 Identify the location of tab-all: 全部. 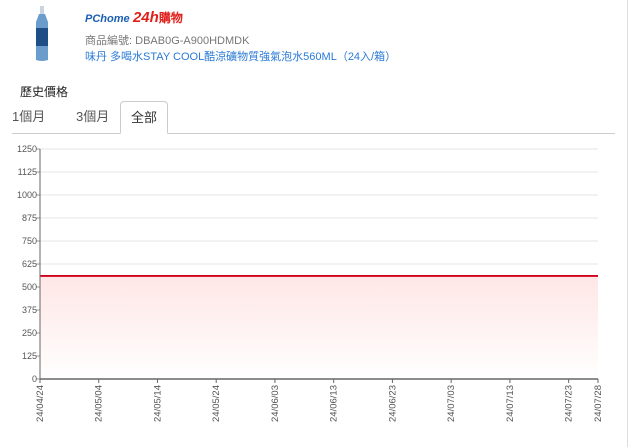
(144, 117).